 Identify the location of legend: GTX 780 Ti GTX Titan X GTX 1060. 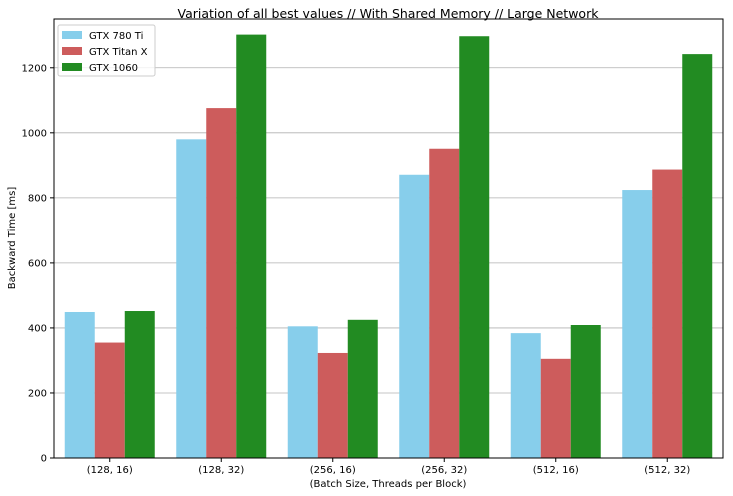
(106, 50).